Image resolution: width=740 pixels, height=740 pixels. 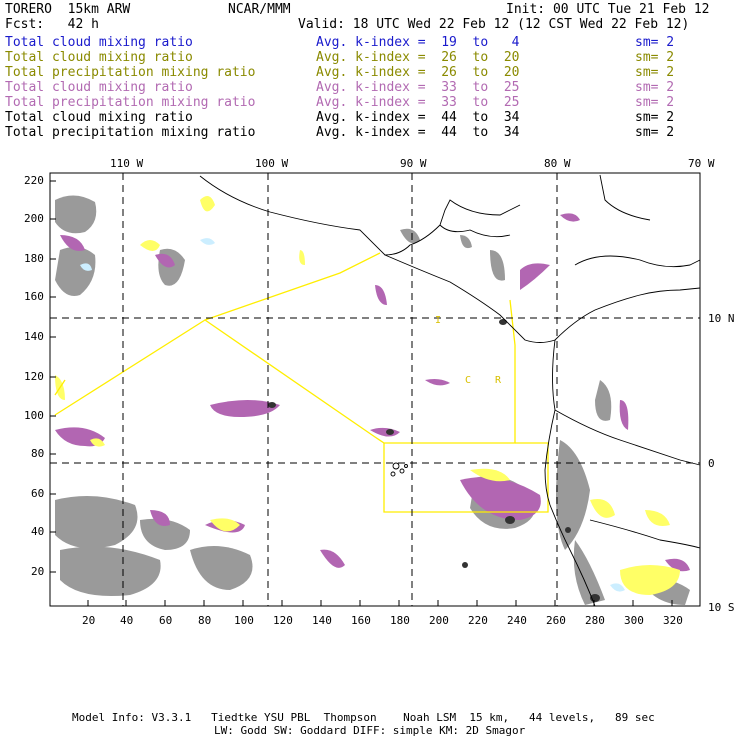 I want to click on y-label: 120, so click(x=34, y=376).